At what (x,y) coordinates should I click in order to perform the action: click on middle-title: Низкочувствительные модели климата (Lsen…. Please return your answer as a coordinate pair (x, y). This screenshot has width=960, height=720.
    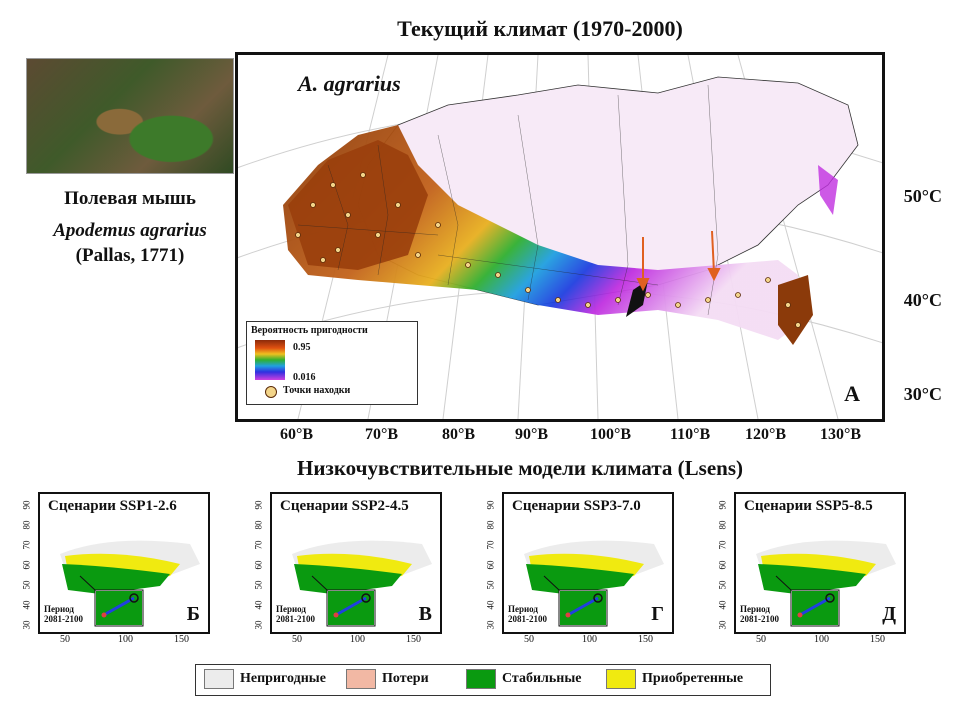
    Looking at the image, I should click on (519, 468).